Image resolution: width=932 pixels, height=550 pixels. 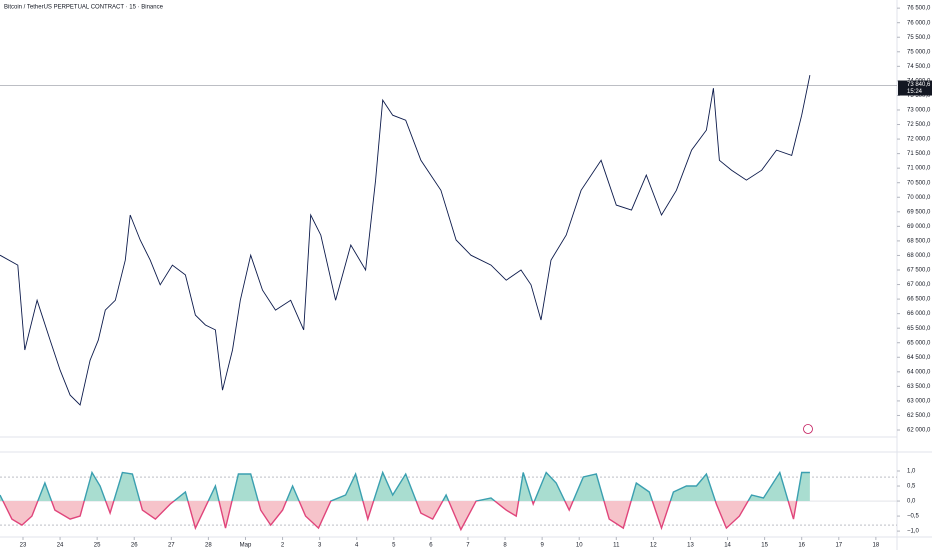 I want to click on x-tick-label: 28, so click(x=208, y=546).